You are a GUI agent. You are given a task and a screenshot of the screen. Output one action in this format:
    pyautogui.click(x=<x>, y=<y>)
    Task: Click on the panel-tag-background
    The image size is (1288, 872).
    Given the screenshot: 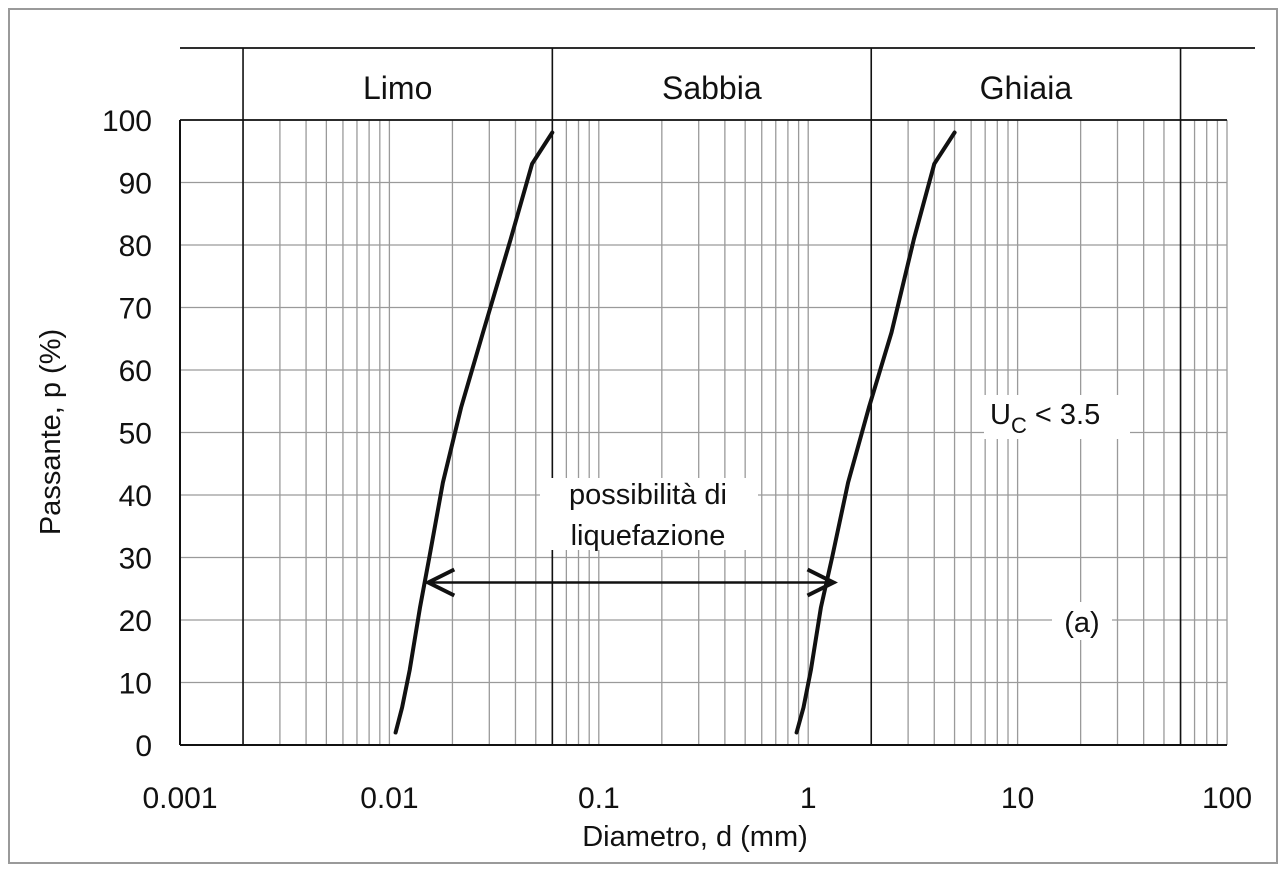 What is the action you would take?
    pyautogui.click(x=1082, y=621)
    